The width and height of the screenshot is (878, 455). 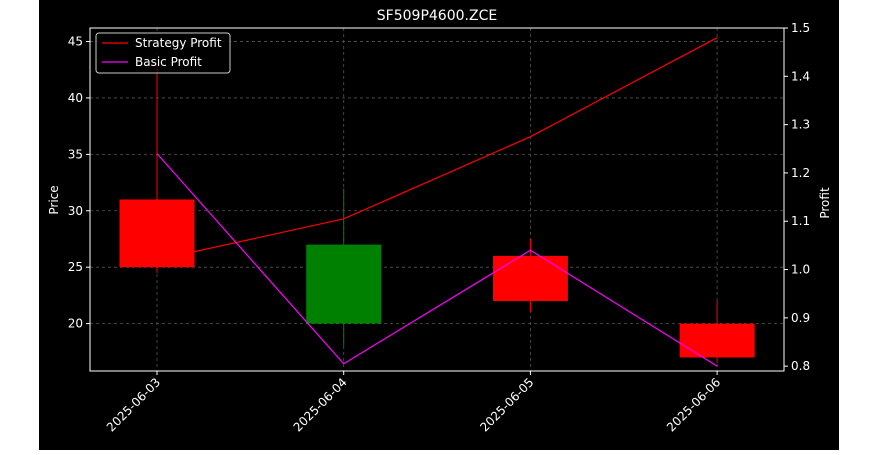 I want to click on y-axis-left-label: Price, so click(x=54, y=199).